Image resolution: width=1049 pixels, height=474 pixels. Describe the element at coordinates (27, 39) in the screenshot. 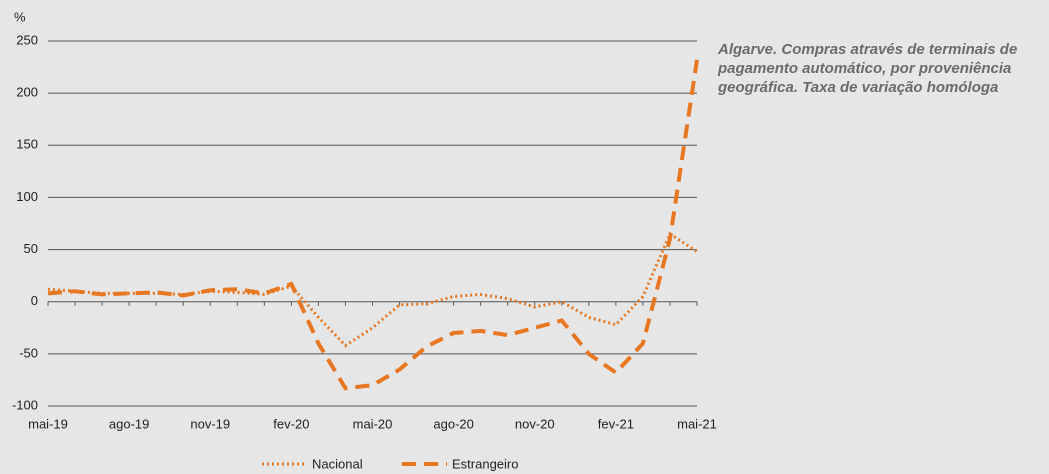

I see `y-tick-label: 250` at that location.